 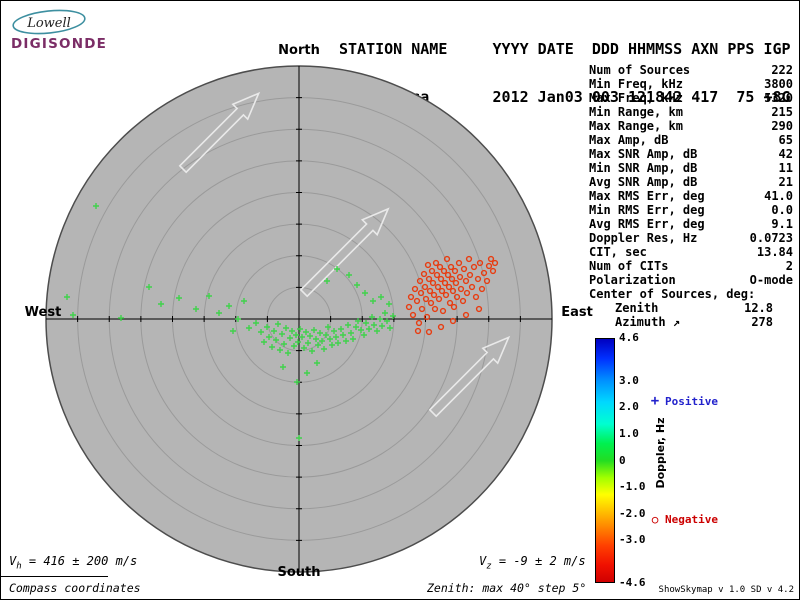 I want to click on info-value: 2, so click(x=789, y=266).